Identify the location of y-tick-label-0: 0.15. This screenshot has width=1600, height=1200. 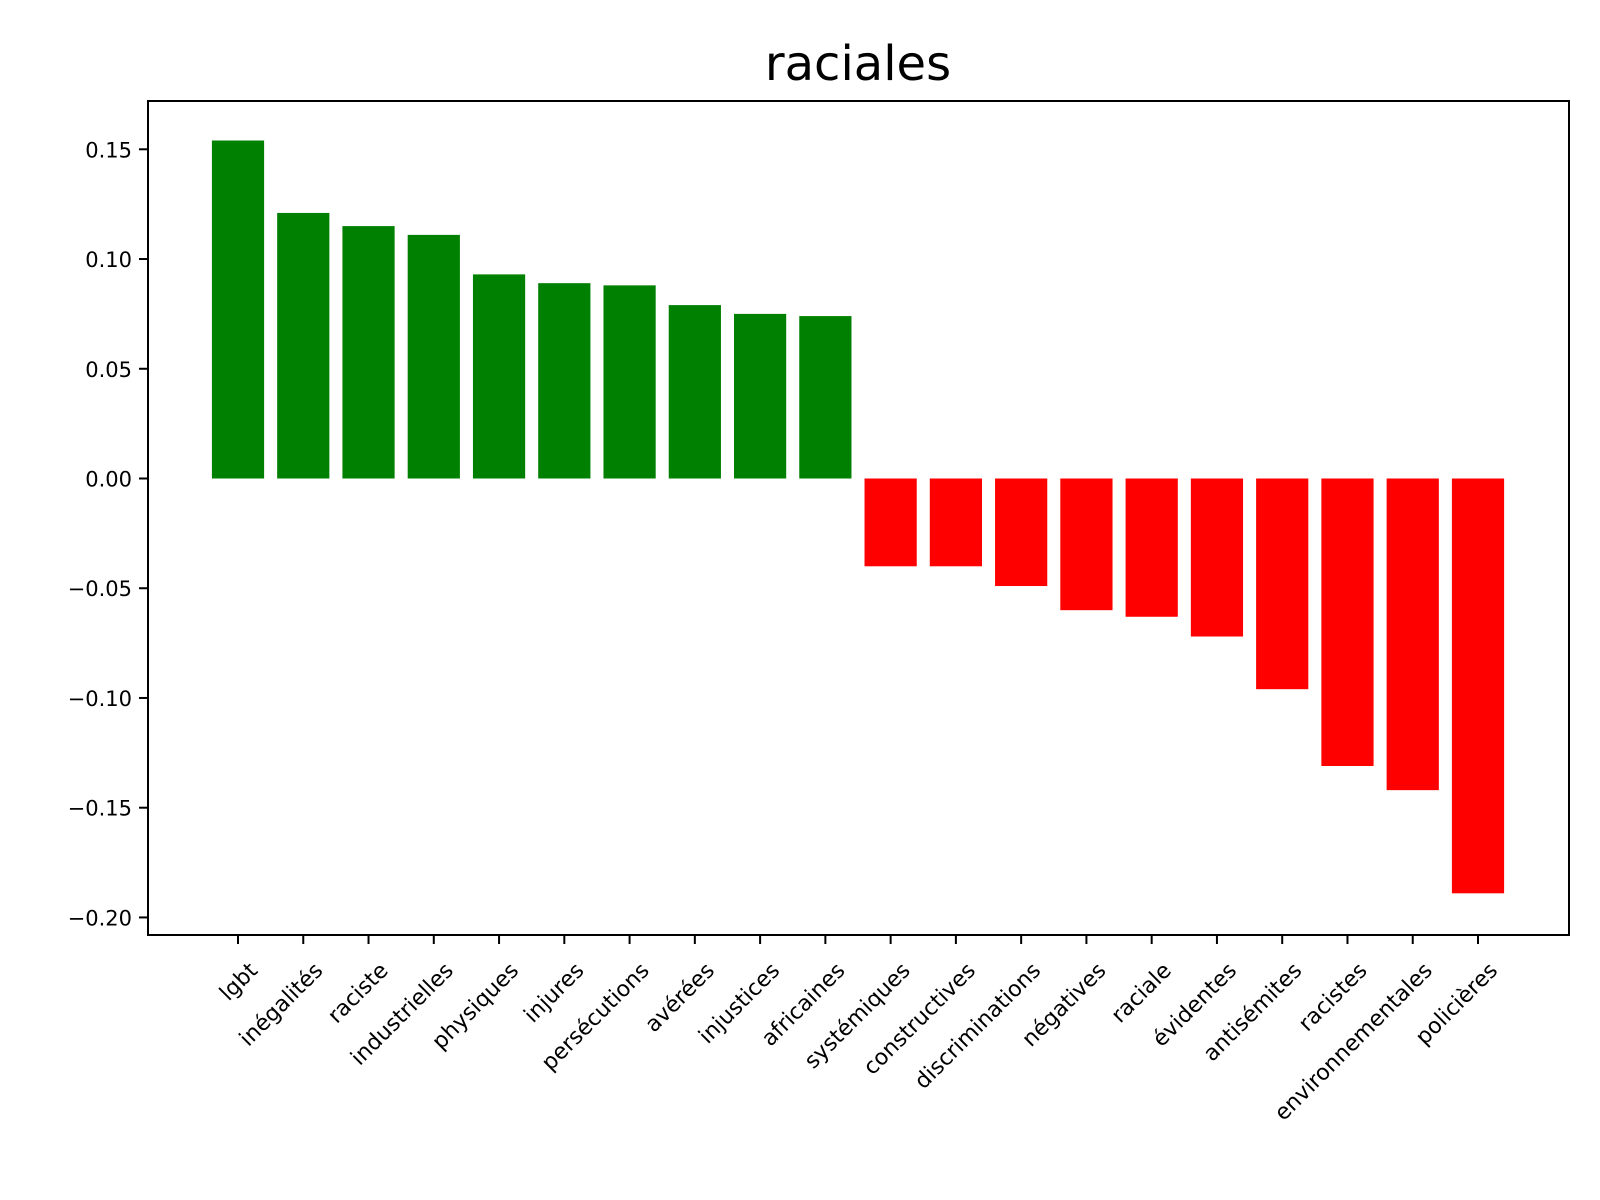
(108, 150).